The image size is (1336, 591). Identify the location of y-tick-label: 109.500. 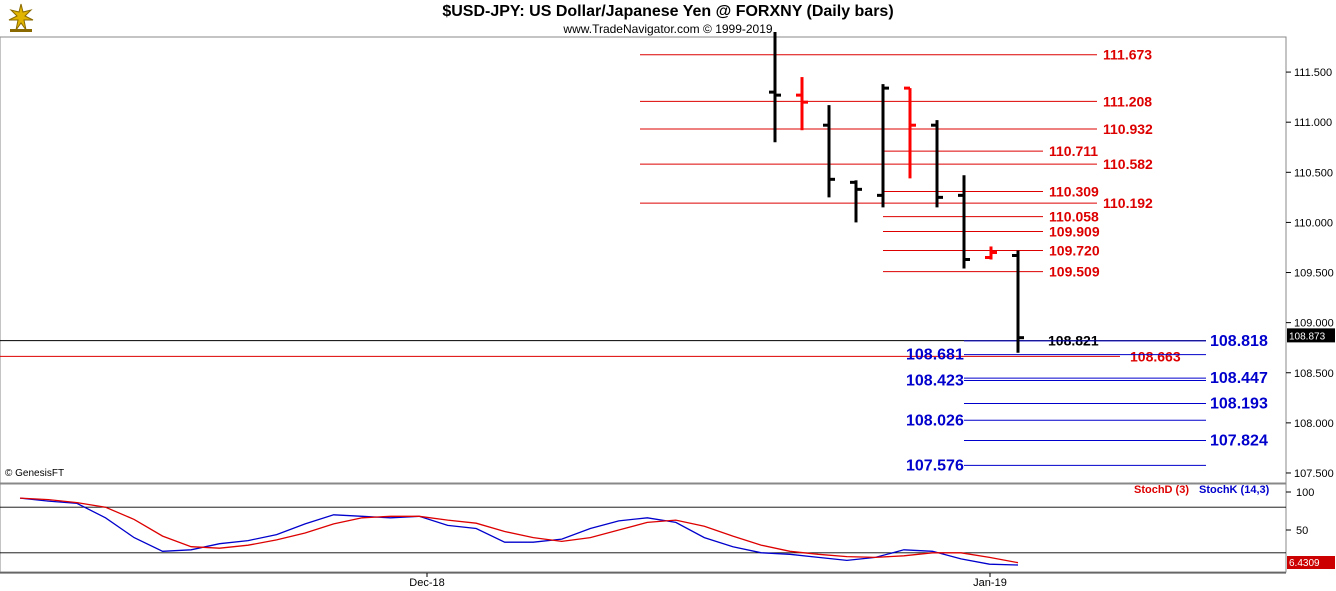
(1314, 274).